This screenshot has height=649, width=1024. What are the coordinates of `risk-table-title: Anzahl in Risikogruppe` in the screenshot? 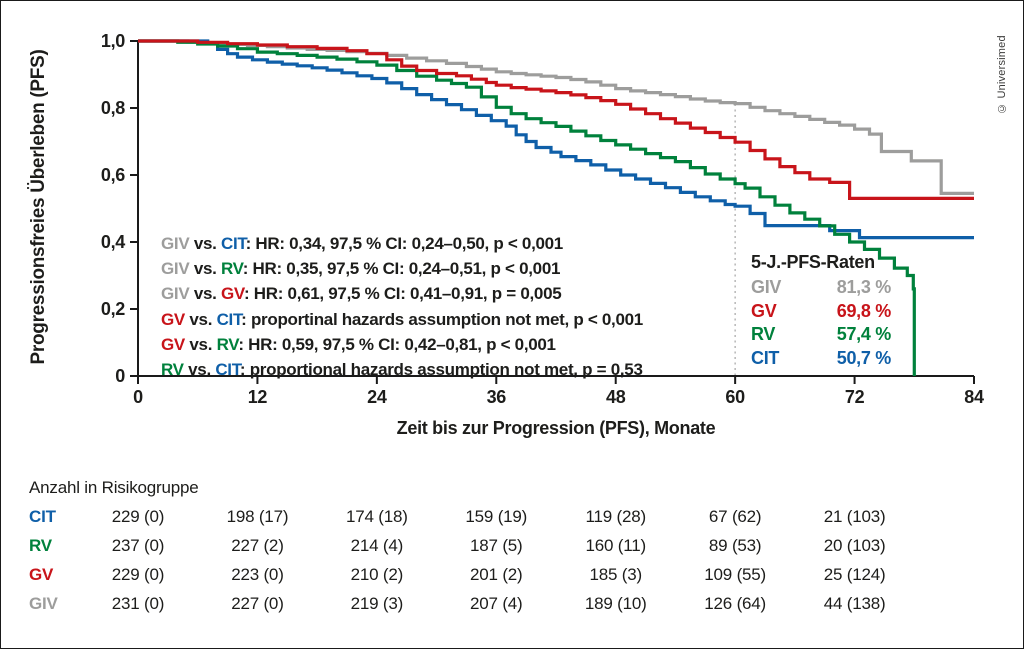 It's located at (114, 487).